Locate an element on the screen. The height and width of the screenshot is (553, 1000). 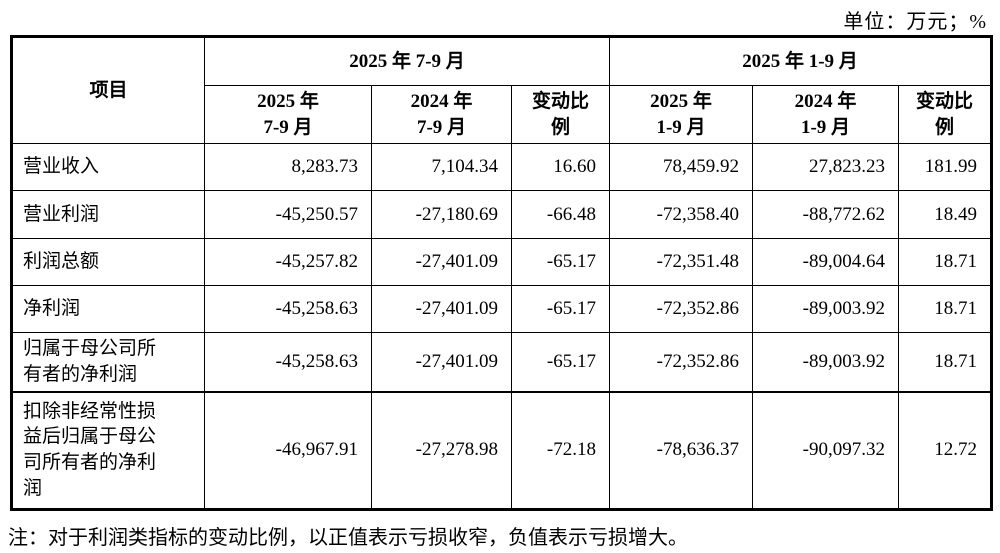
column-header-2024-9m: 2024 年 1-9 月 is located at coordinates (825, 114).